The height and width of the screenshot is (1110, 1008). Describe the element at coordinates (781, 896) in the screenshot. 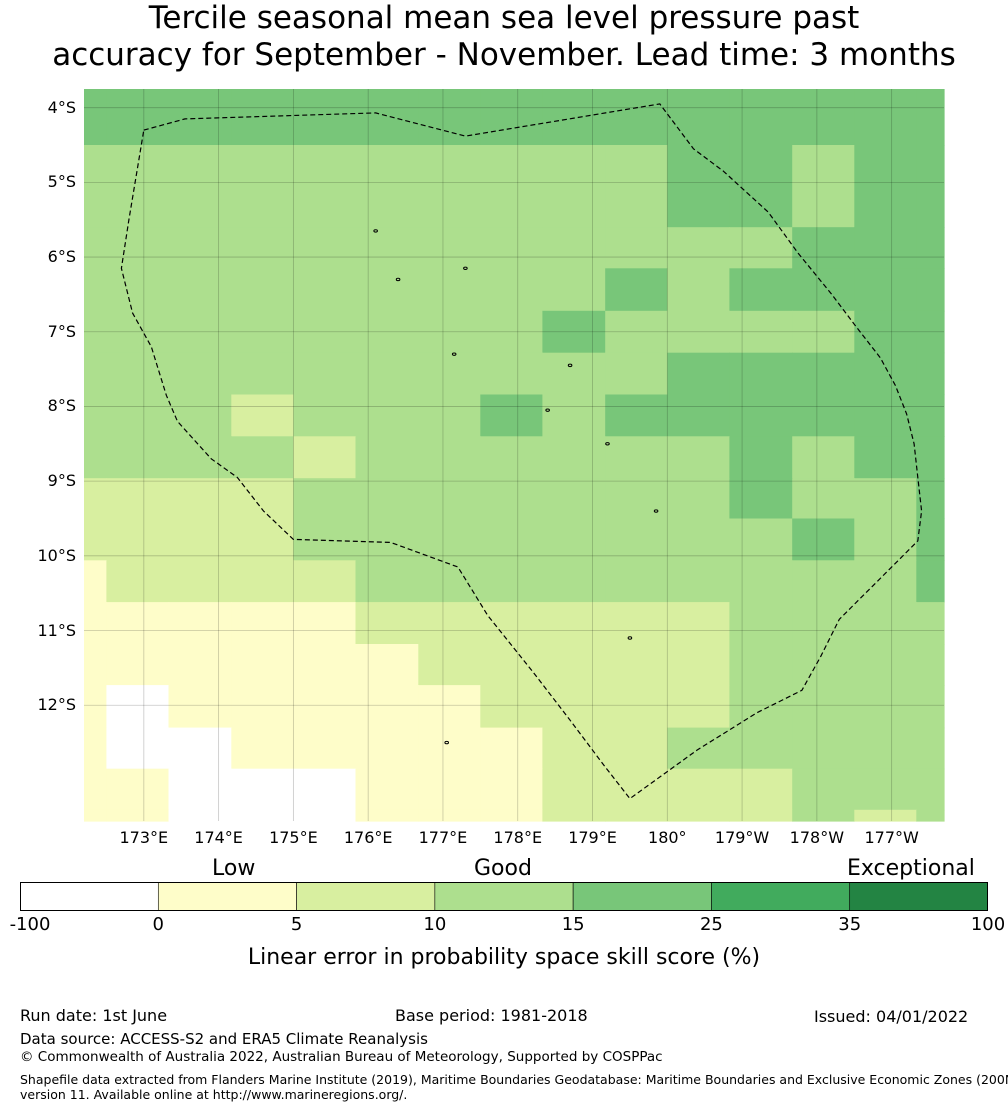

I see `colorbar-segment` at that location.